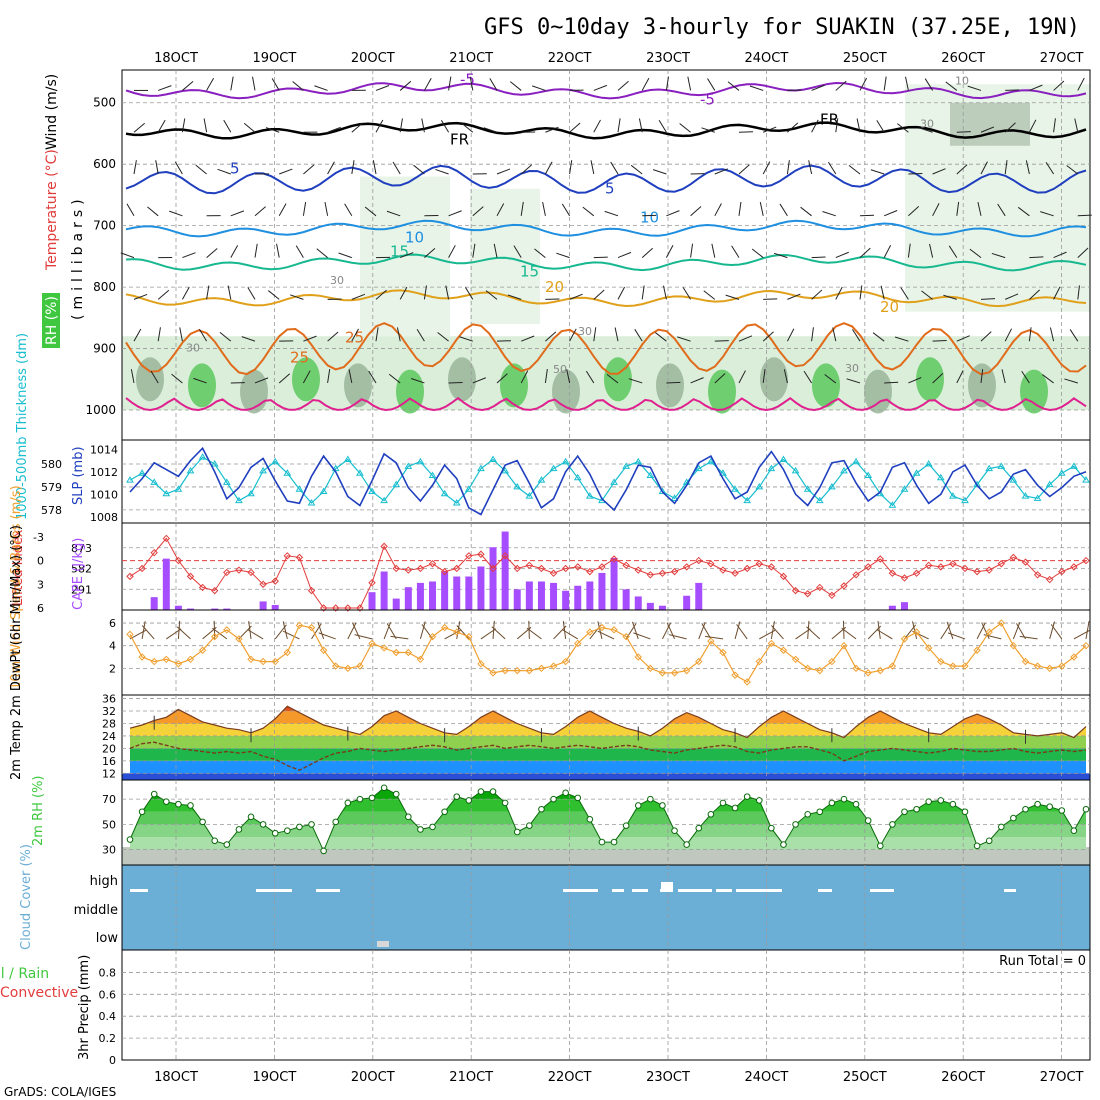 Image resolution: width=1100 pixels, height=1100 pixels. What do you see at coordinates (108, 1016) in the screenshot?
I see `y-tick-precip: 0.4` at bounding box center [108, 1016].